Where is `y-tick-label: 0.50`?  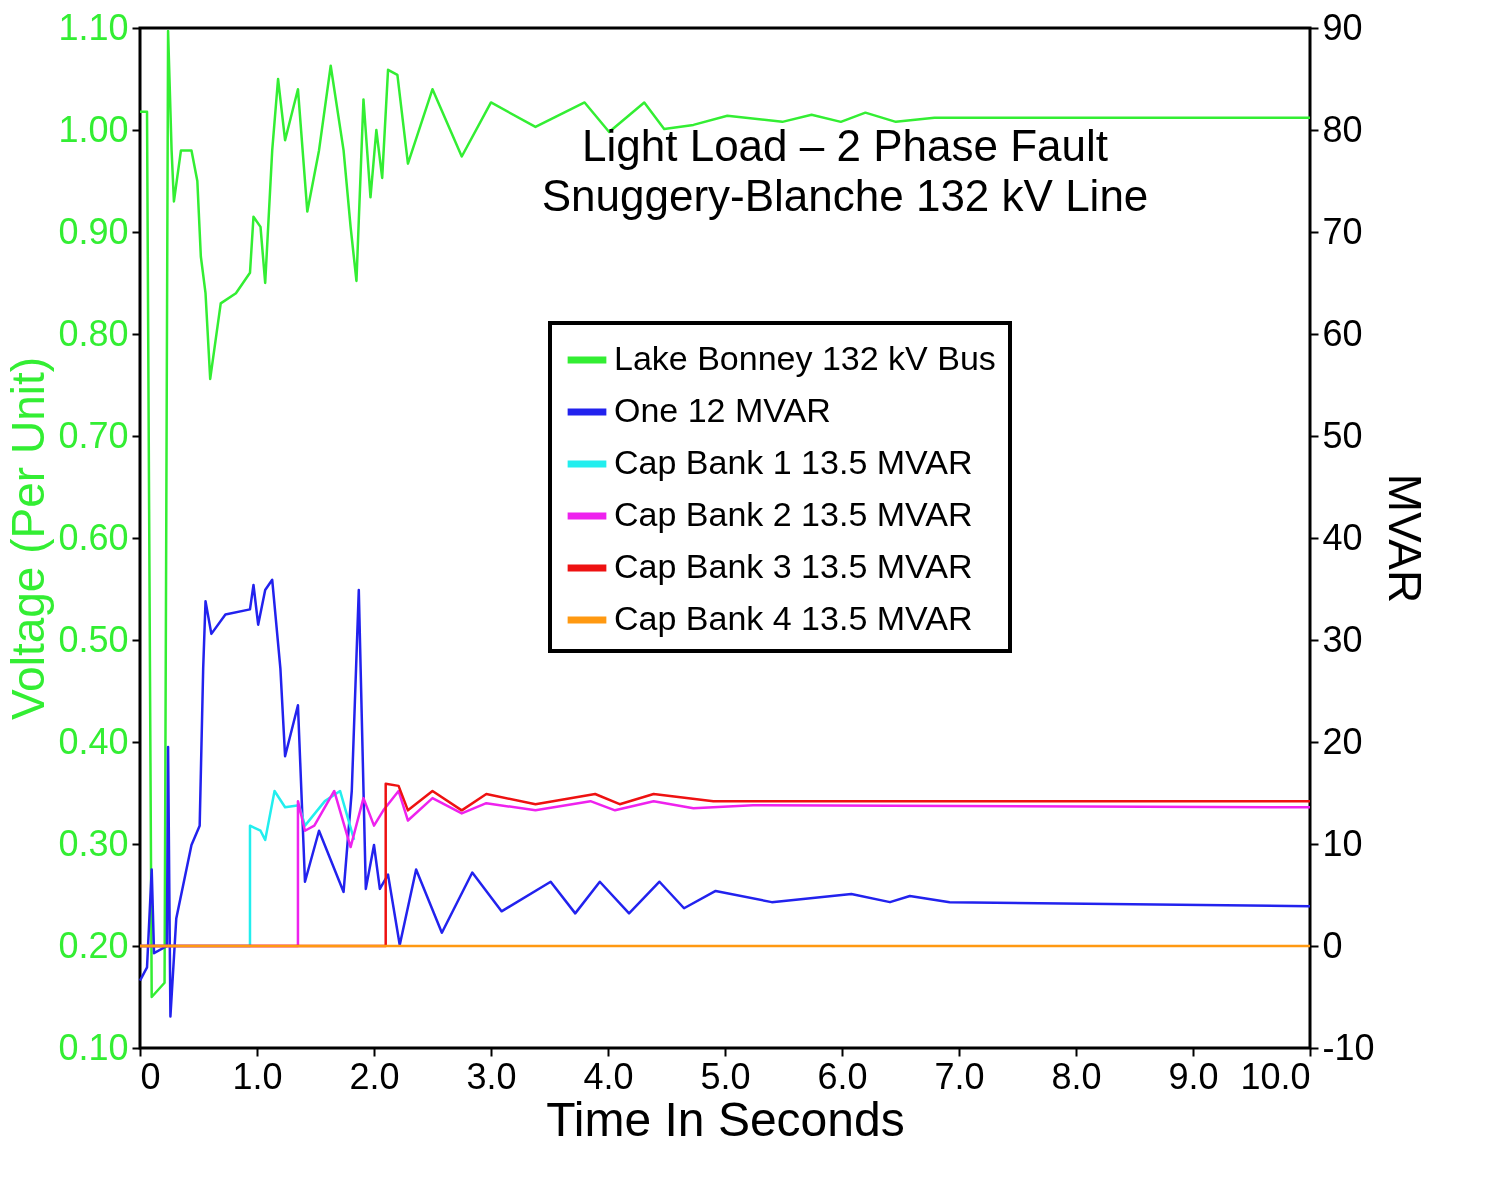 y-tick-label: 0.50 is located at coordinates (93, 639).